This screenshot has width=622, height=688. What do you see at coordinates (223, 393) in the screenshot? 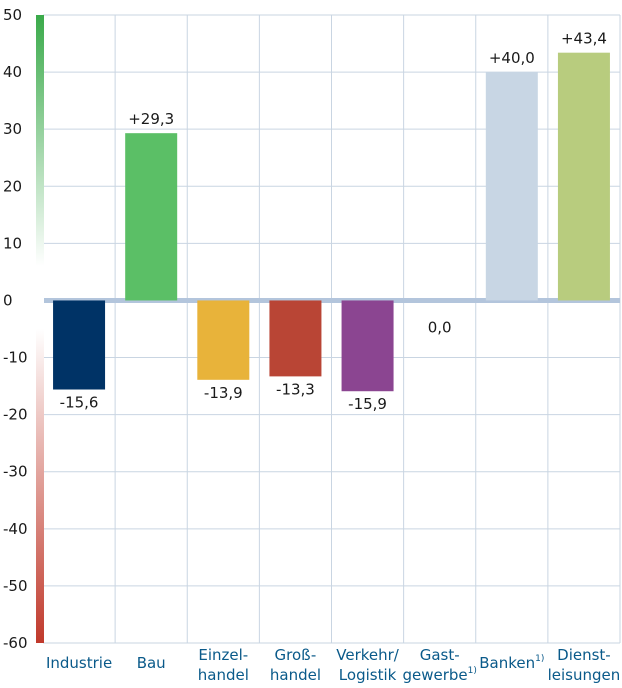
I see `value-label: -13,9` at bounding box center [223, 393].